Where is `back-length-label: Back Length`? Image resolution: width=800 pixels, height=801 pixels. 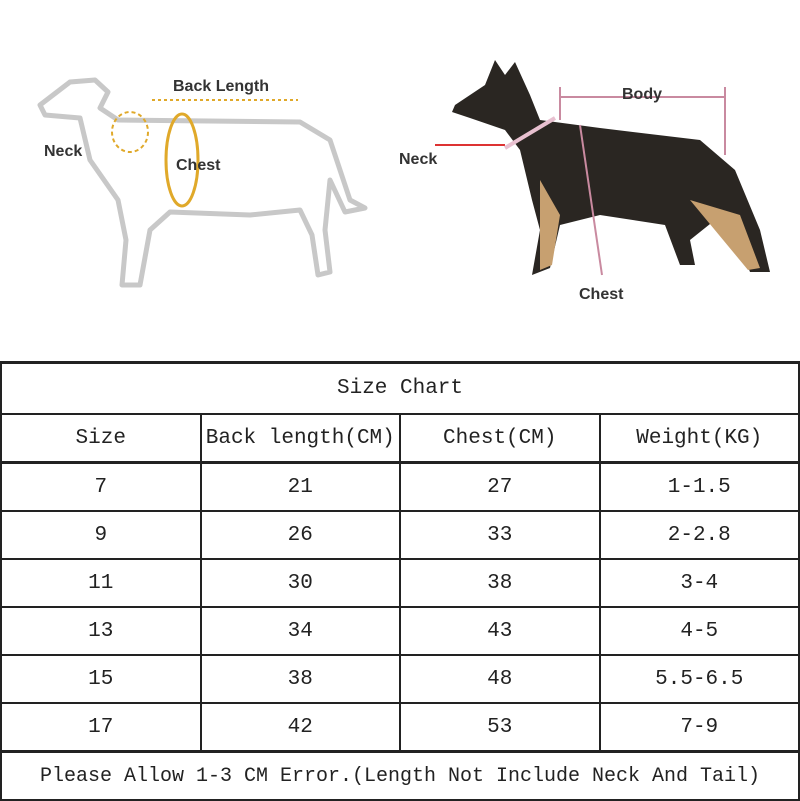
back-length-label: Back Length is located at coordinates (221, 86).